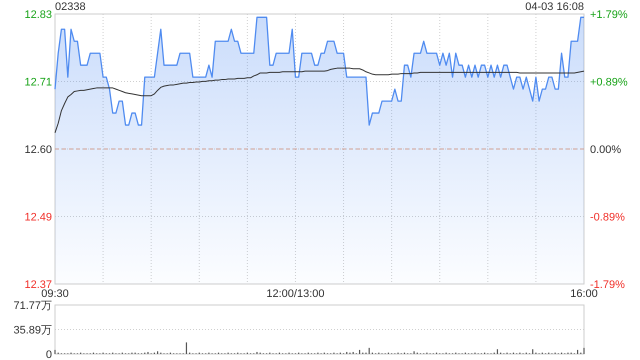  I want to click on x-tick-label: 16:00, so click(584, 294).